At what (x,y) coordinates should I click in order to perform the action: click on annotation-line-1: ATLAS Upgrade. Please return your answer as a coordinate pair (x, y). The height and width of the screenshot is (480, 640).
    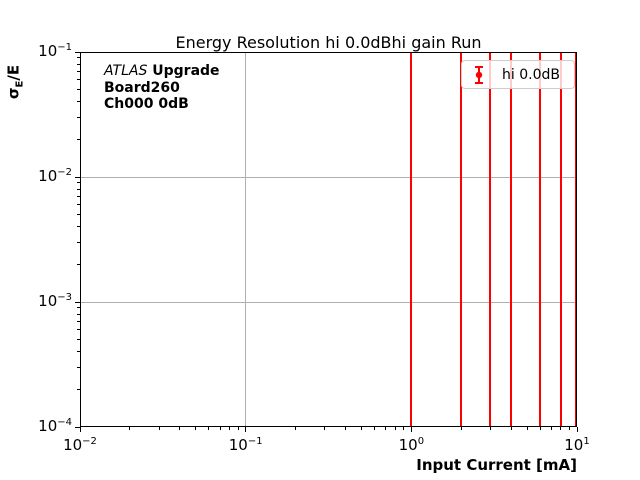
    Looking at the image, I should click on (162, 71).